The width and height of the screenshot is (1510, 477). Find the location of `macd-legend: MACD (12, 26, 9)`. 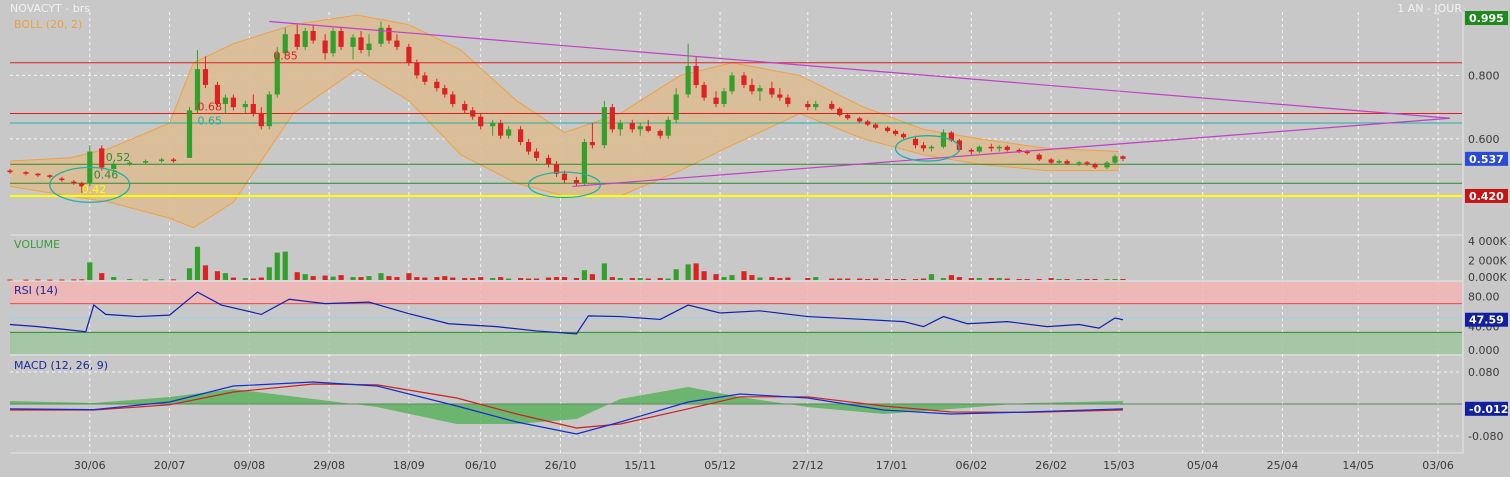

macd-legend: MACD (12, 26, 9) is located at coordinates (61, 365).